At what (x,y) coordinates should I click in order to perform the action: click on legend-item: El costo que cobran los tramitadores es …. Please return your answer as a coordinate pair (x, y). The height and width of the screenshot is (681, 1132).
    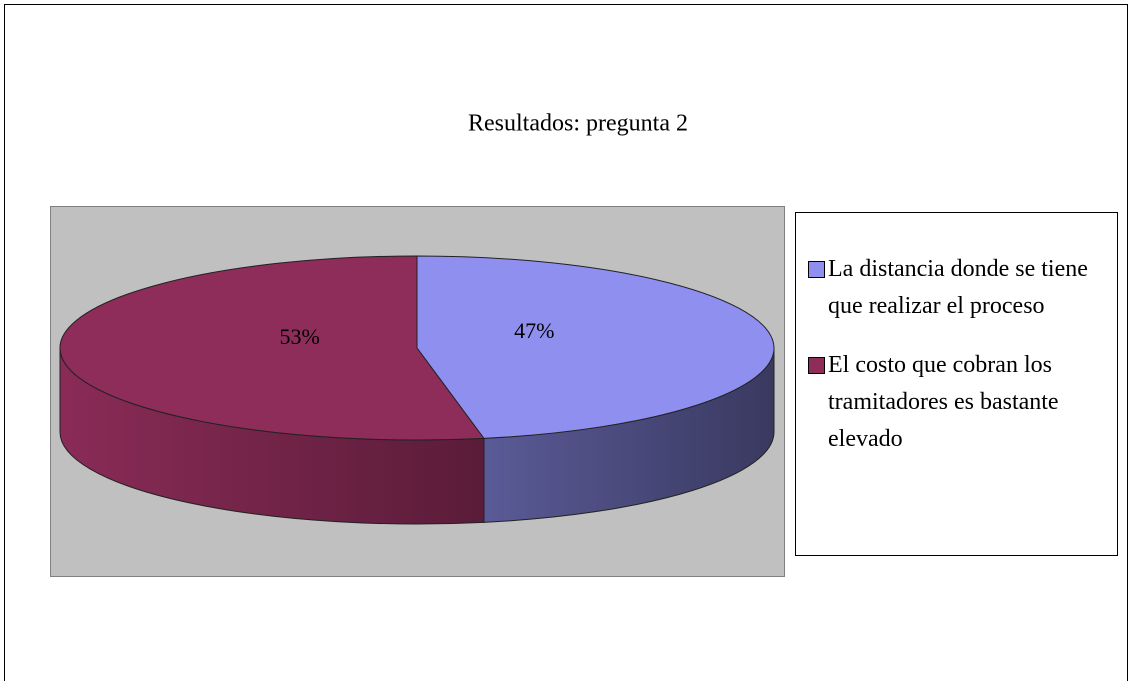
    Looking at the image, I should click on (957, 402).